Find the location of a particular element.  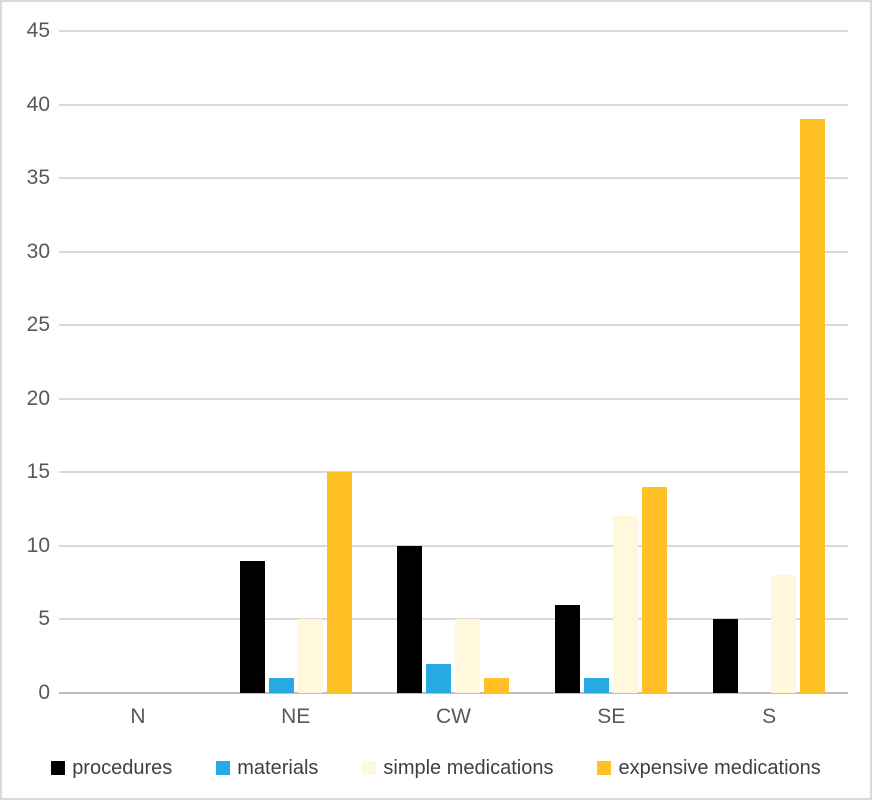

x-tick-label-N: N is located at coordinates (138, 716).